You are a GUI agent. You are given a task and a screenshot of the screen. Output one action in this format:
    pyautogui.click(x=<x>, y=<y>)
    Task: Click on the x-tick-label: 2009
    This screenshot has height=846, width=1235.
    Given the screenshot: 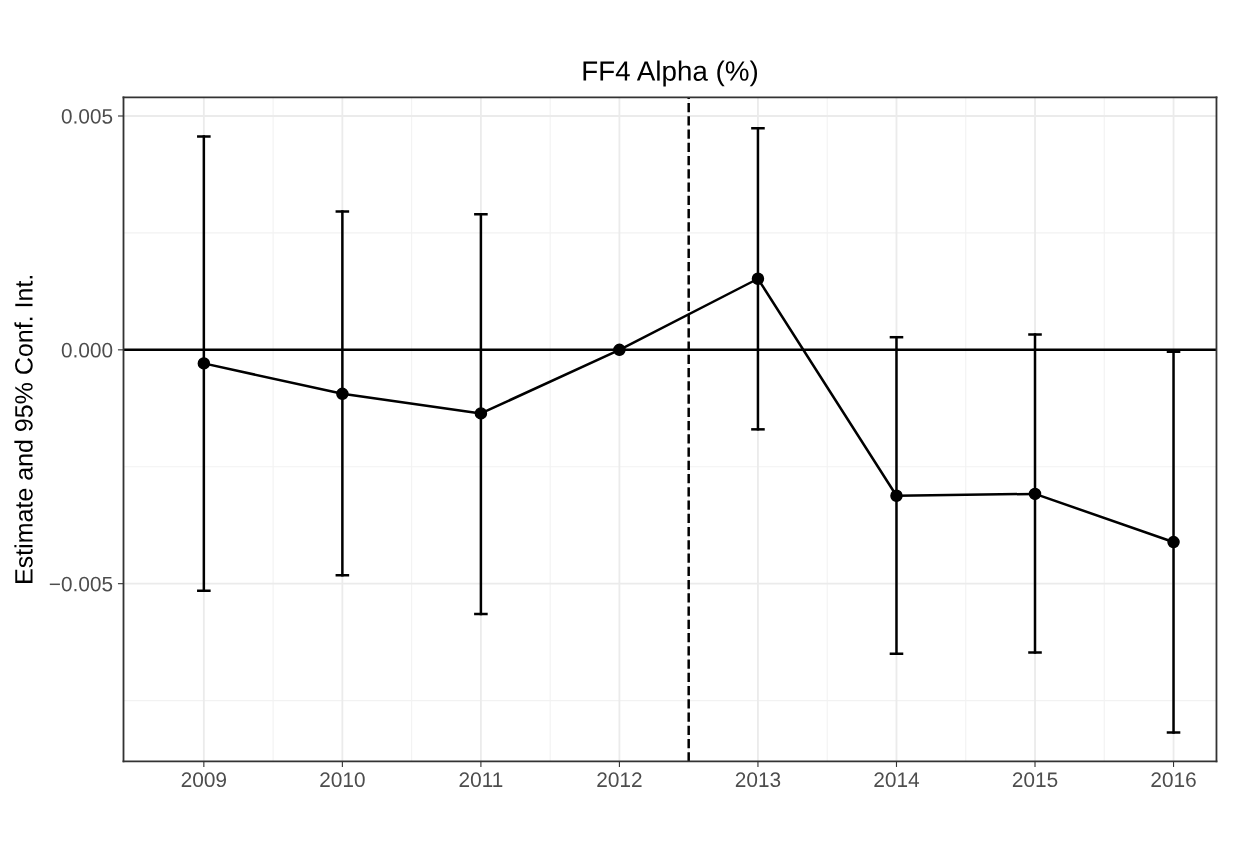 What is the action you would take?
    pyautogui.click(x=204, y=780)
    